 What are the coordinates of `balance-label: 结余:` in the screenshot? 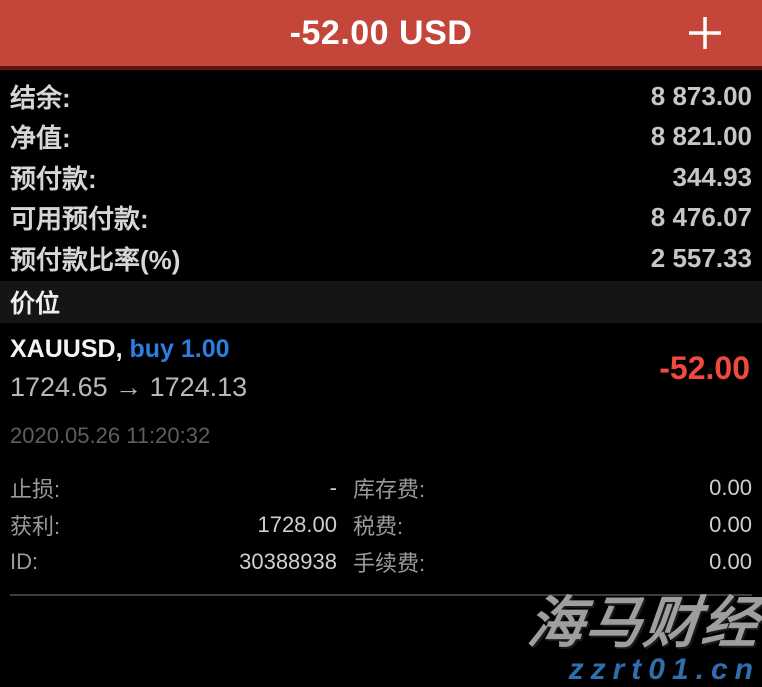 It's located at (40, 97).